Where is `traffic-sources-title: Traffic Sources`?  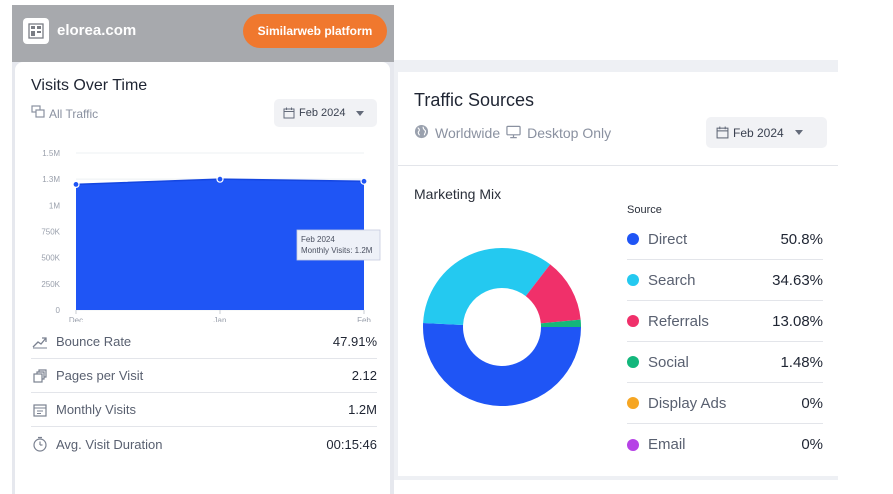
traffic-sources-title: Traffic Sources is located at coordinates (474, 100).